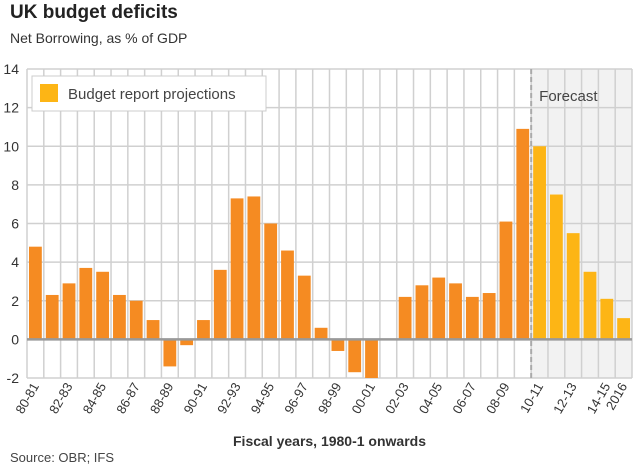 This screenshot has height=469, width=640. Describe the element at coordinates (431, 398) in the screenshot. I see `x-tick-label: 04-05` at that location.